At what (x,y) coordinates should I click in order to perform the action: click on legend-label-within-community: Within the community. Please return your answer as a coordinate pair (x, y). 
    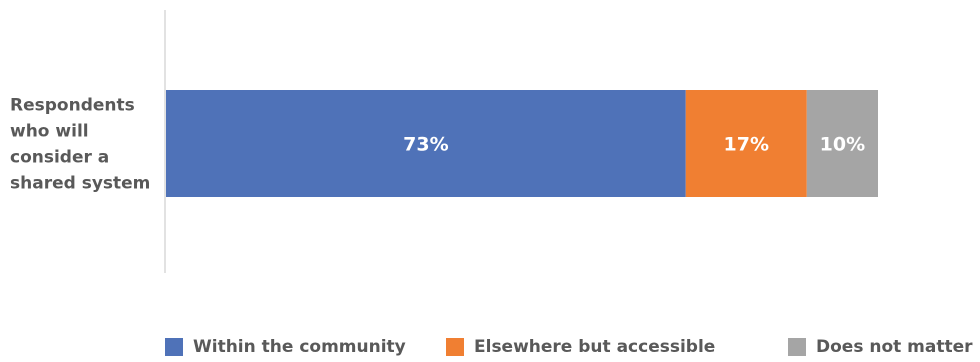
    Looking at the image, I should click on (299, 347).